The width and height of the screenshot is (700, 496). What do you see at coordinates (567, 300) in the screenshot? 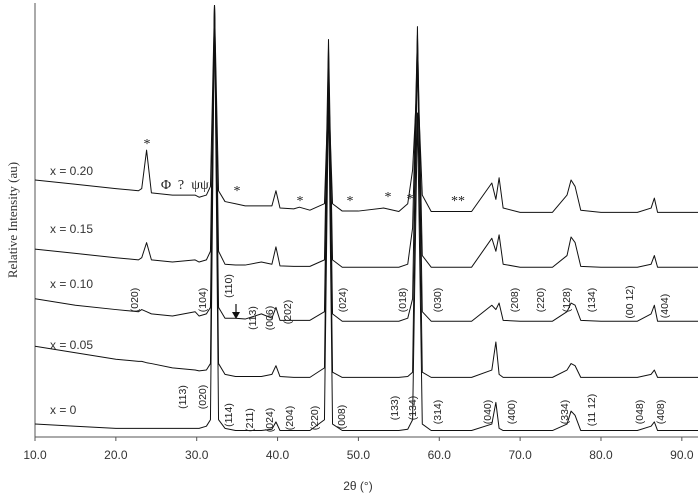
I see `peak-index-label: (128)` at bounding box center [567, 300].